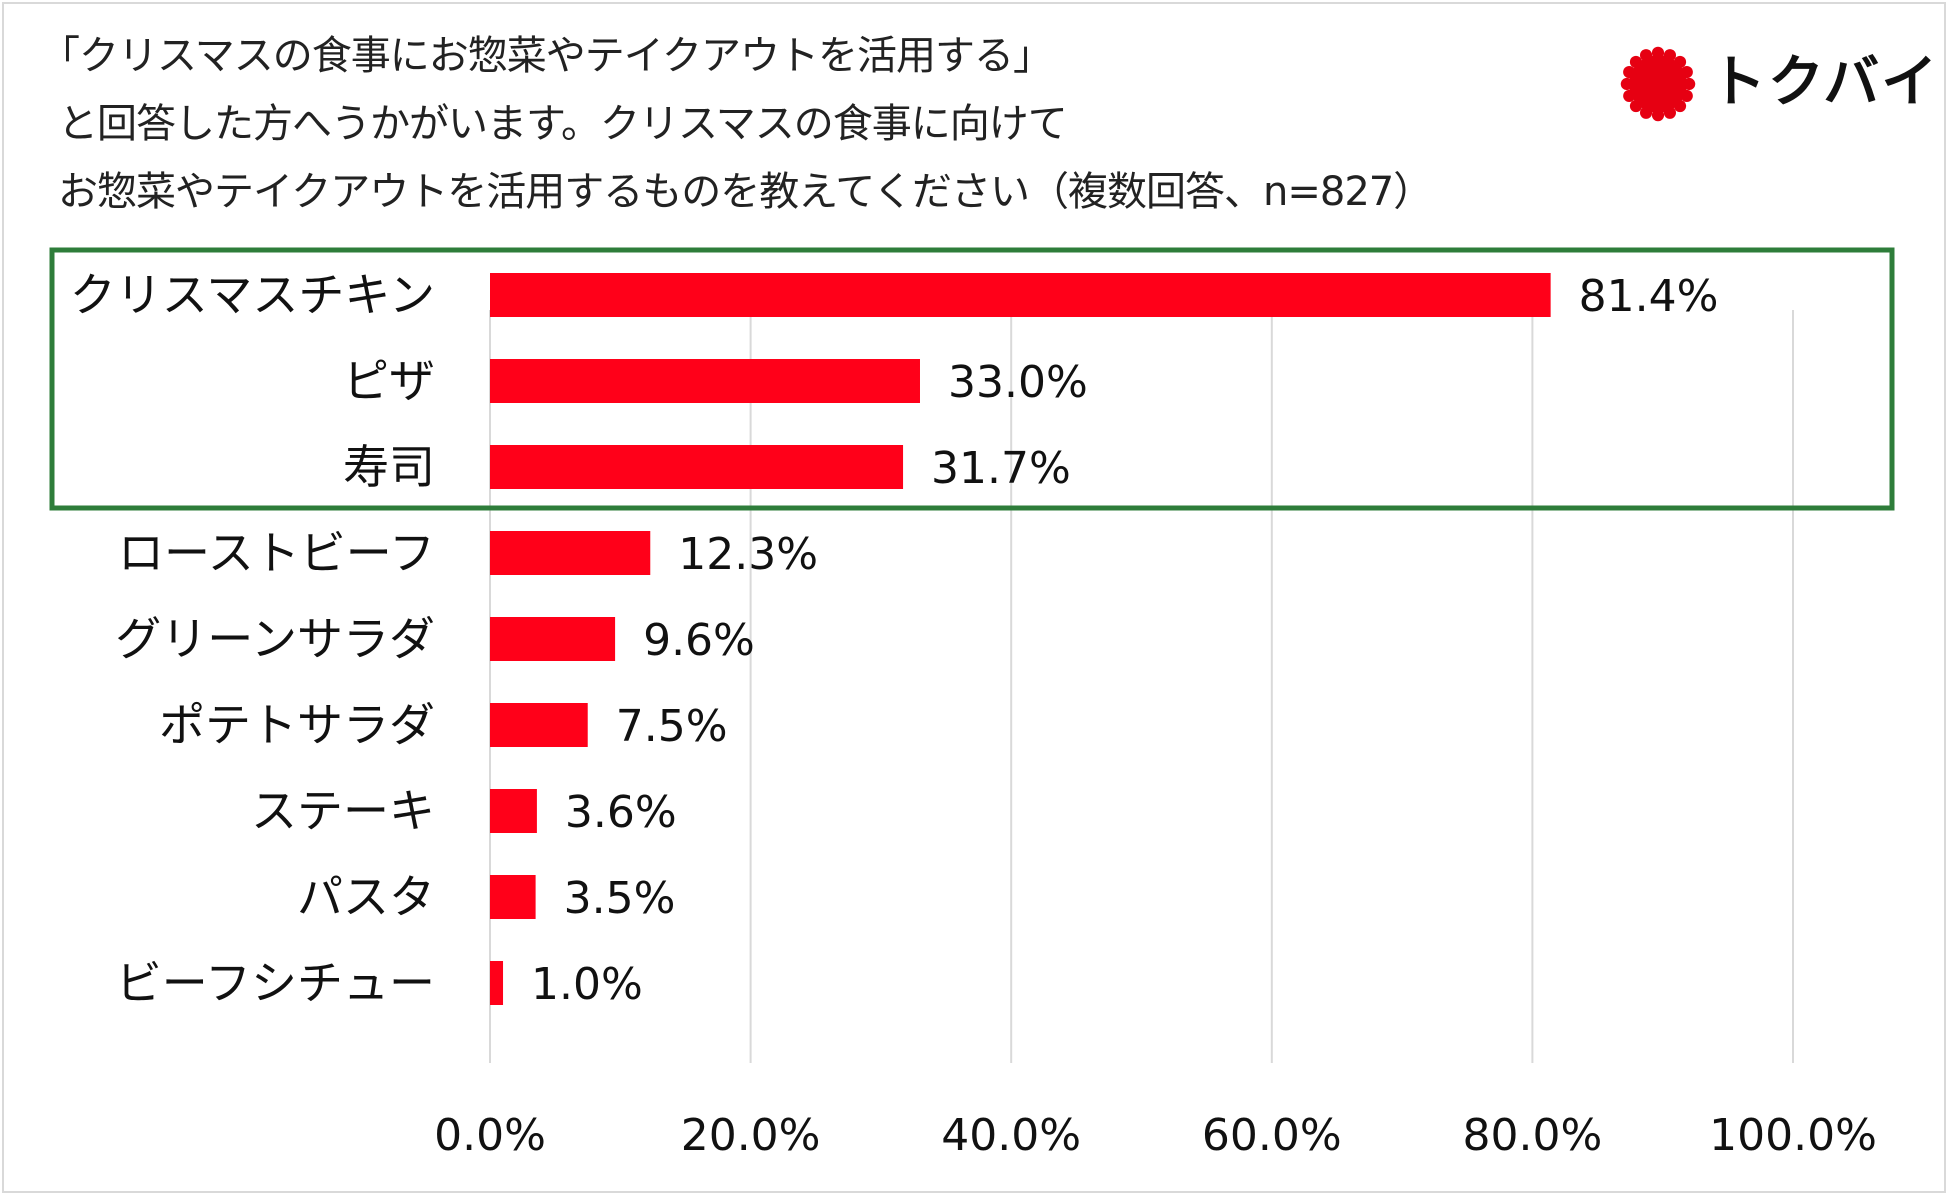  Describe the element at coordinates (1272, 1135) in the screenshot. I see `x-tick-label: 60.0%` at that location.